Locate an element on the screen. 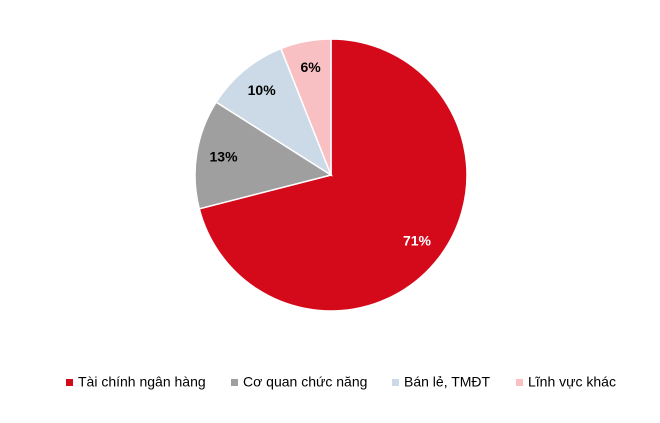 Image resolution: width=660 pixels, height=423 pixels. data-label: 13% is located at coordinates (224, 157).